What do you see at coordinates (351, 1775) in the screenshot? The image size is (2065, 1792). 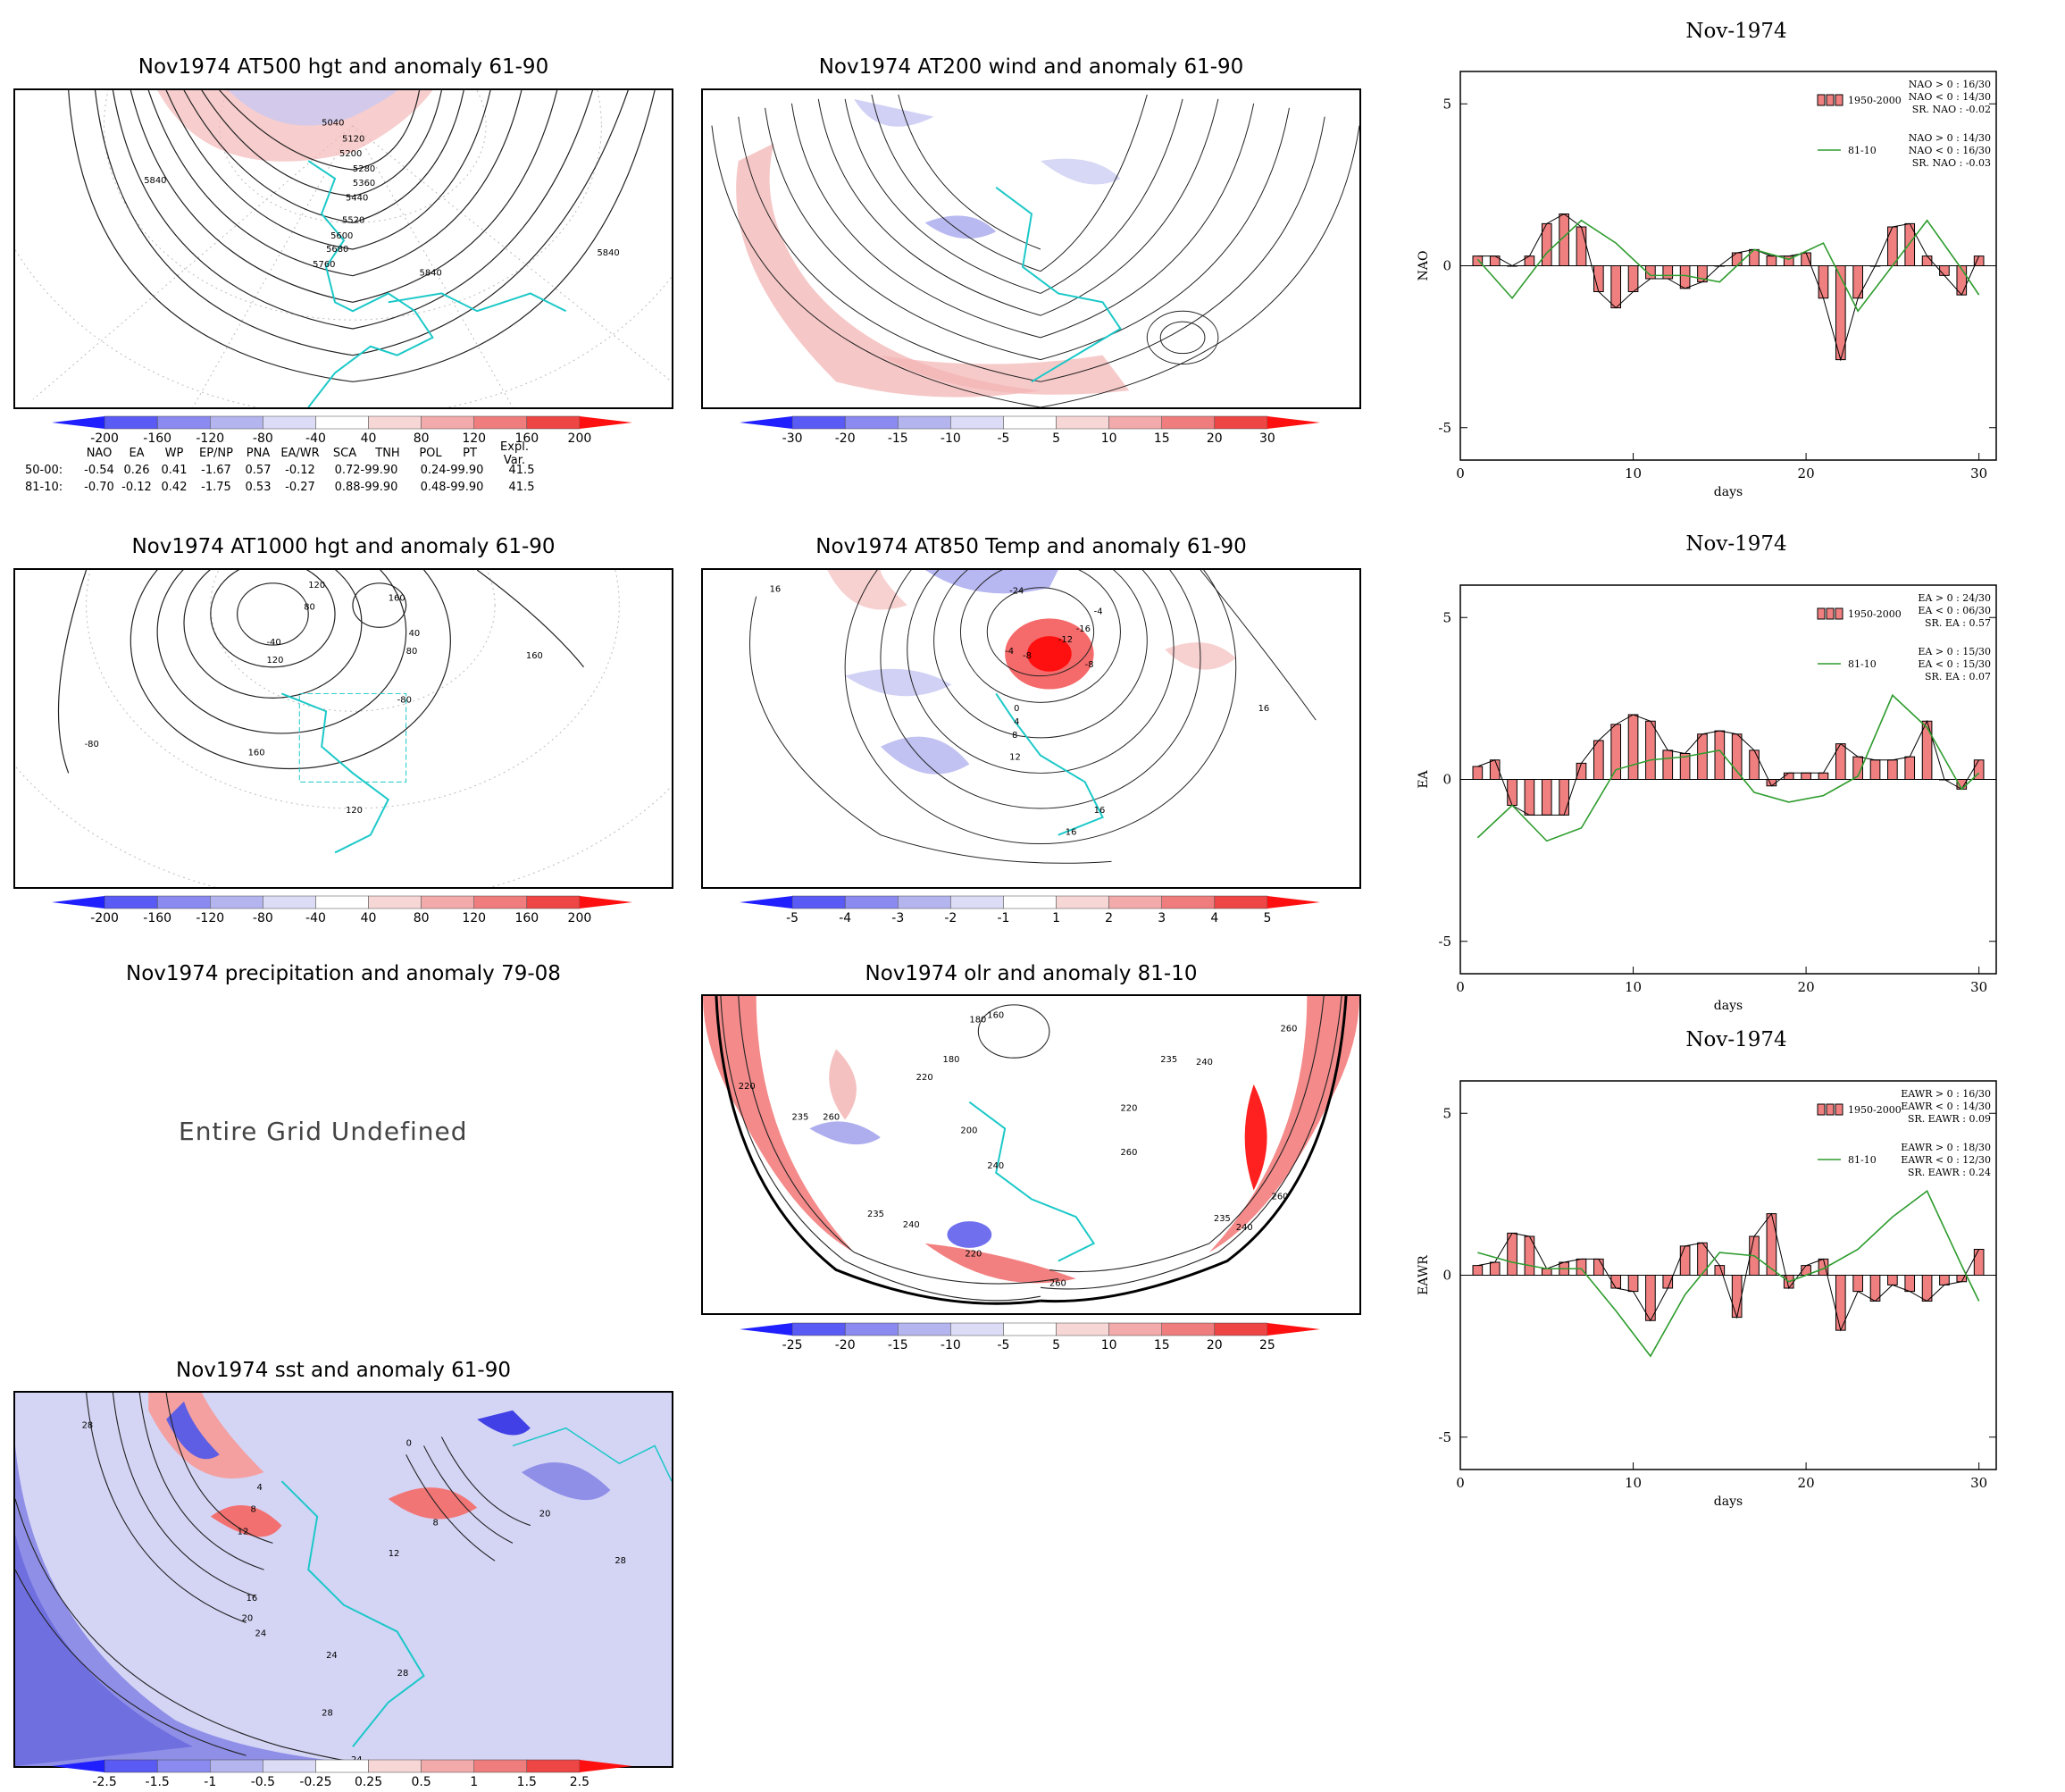 I see `colorbar-sst: -2.5 -1.5 -1 -0.5 -0.25 0.25 0.5 1 1.5 2.5` at bounding box center [351, 1775].